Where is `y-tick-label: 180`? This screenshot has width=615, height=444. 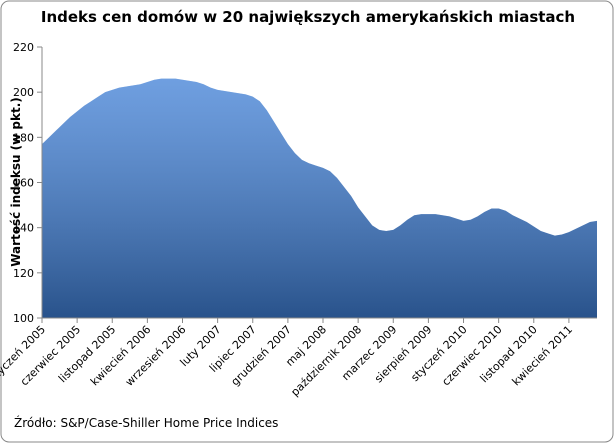
y-tick-label: 180 is located at coordinates (23, 137).